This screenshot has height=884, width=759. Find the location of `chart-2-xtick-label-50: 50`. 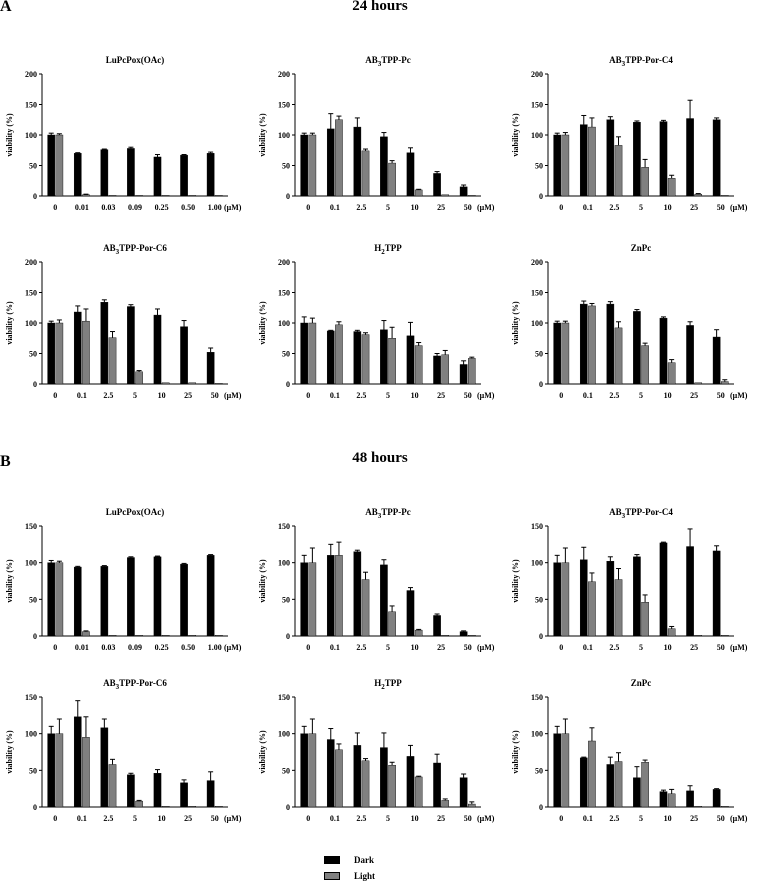

chart-2-xtick-label-50: 50 is located at coordinates (721, 207).